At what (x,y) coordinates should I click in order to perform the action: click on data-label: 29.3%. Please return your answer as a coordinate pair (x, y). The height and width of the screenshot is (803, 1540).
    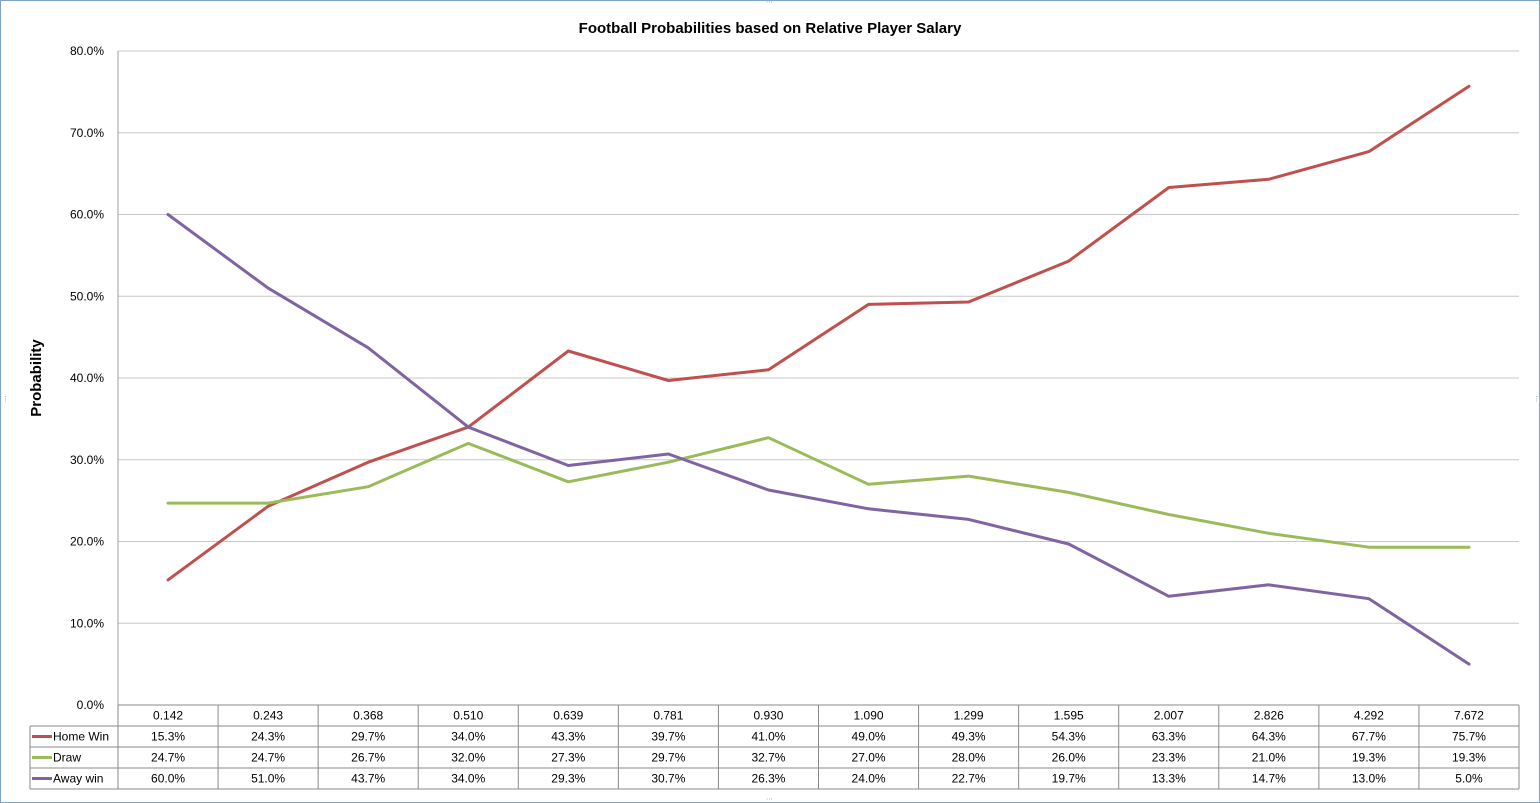
    Looking at the image, I should click on (568, 779).